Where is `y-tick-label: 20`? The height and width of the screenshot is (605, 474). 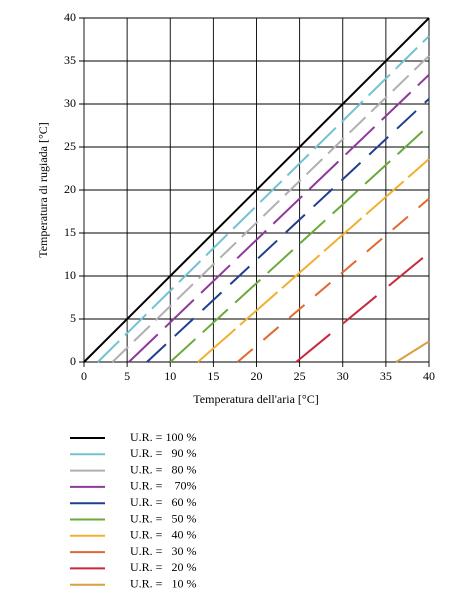 y-tick-label: 20 is located at coordinates (70, 189).